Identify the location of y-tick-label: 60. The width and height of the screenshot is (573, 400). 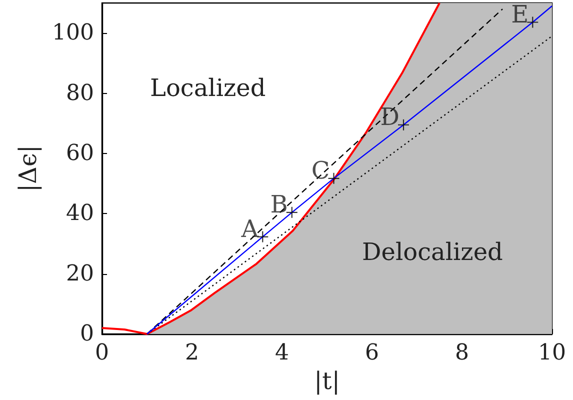
(80, 153).